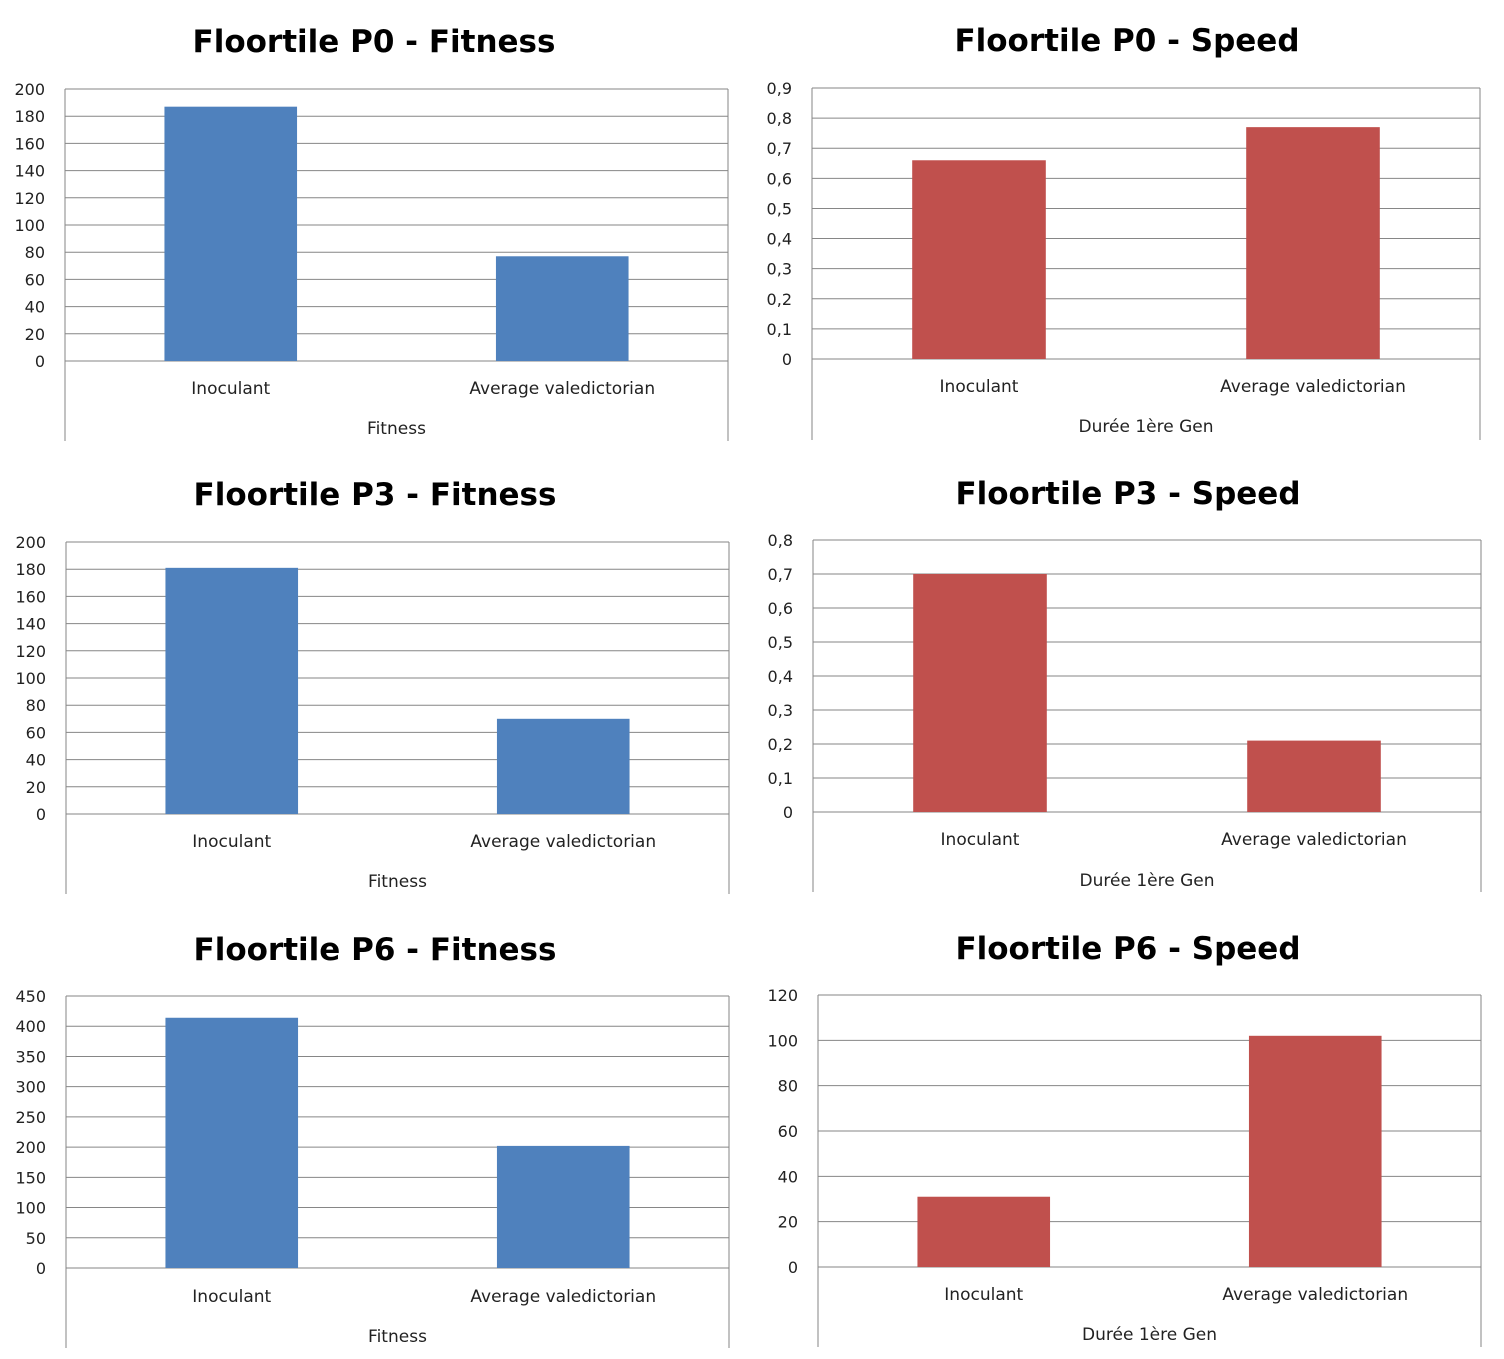  What do you see at coordinates (30, 1177) in the screenshot?
I see `y-tick-label: 150` at bounding box center [30, 1177].